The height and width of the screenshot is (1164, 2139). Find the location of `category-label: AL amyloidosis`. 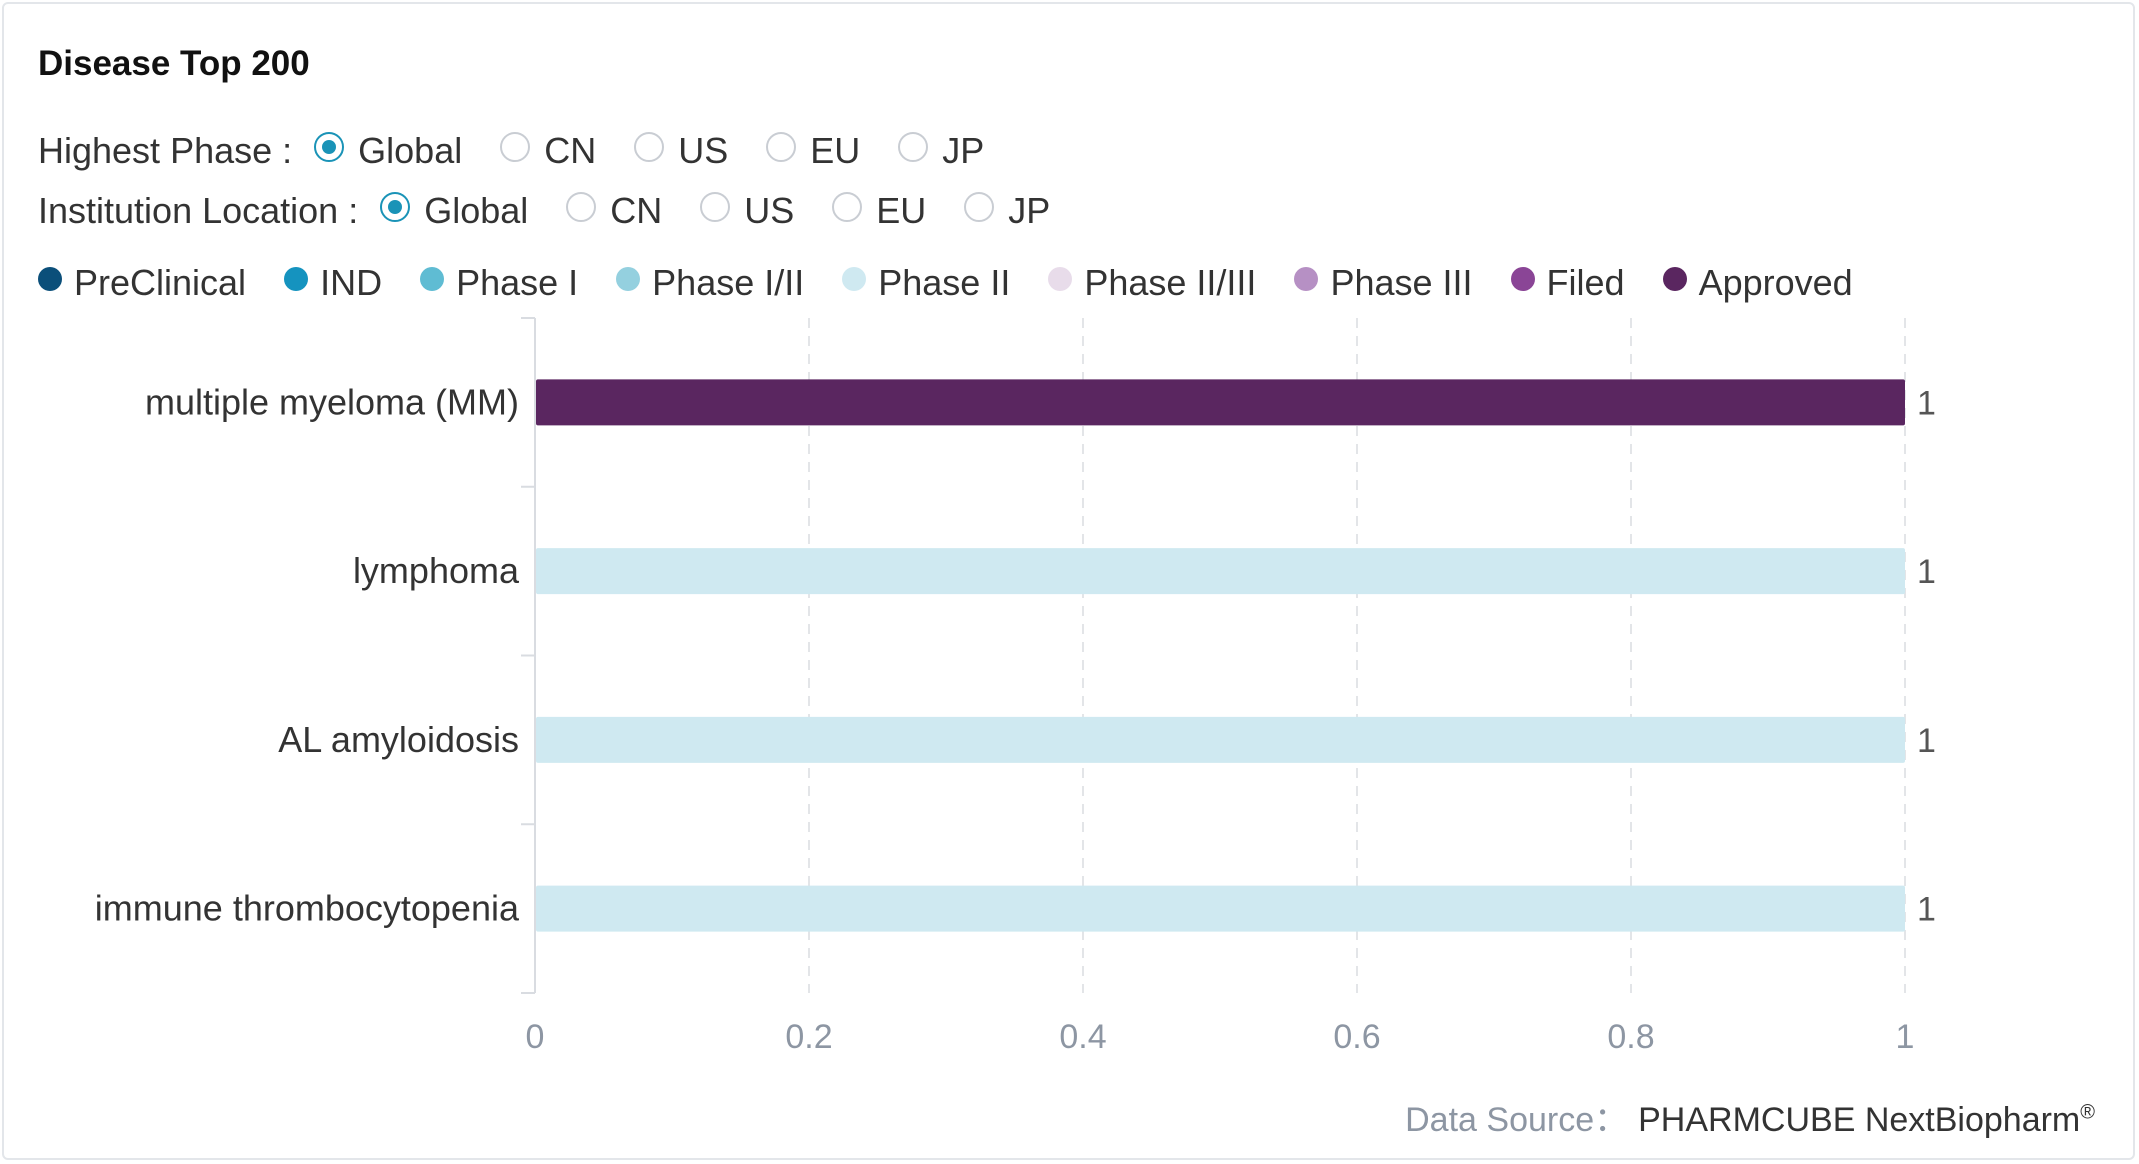

category-label: AL amyloidosis is located at coordinates (398, 739).